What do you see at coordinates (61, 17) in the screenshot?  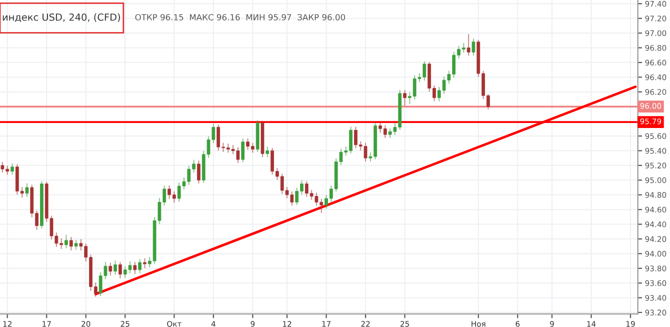 I see `text: индекс USD, 240, (CFD)` at bounding box center [61, 17].